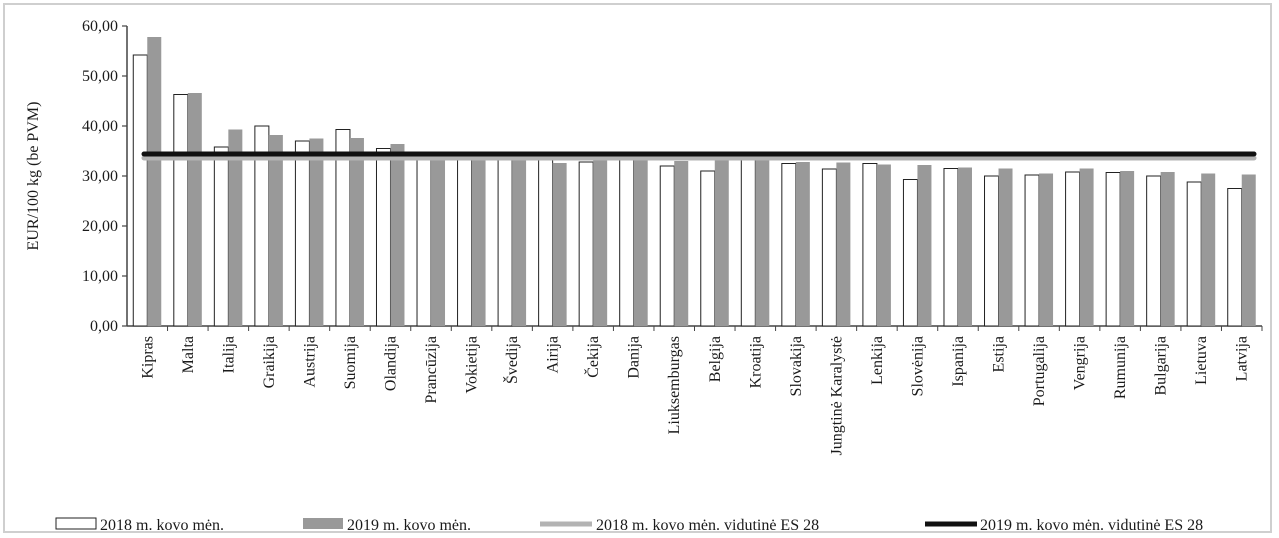  What do you see at coordinates (100, 276) in the screenshot?
I see `y-tick-label: 10,00` at bounding box center [100, 276].